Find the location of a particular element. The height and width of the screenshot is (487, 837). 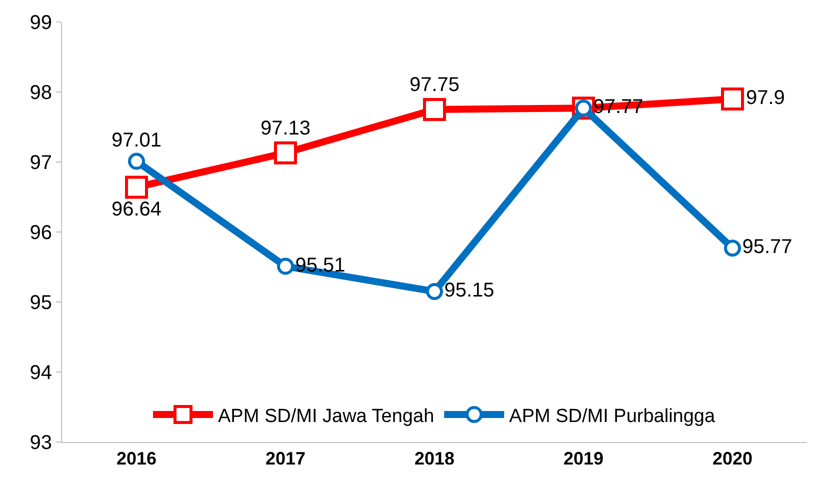

y-tick-label: 99 is located at coordinates (41, 23).